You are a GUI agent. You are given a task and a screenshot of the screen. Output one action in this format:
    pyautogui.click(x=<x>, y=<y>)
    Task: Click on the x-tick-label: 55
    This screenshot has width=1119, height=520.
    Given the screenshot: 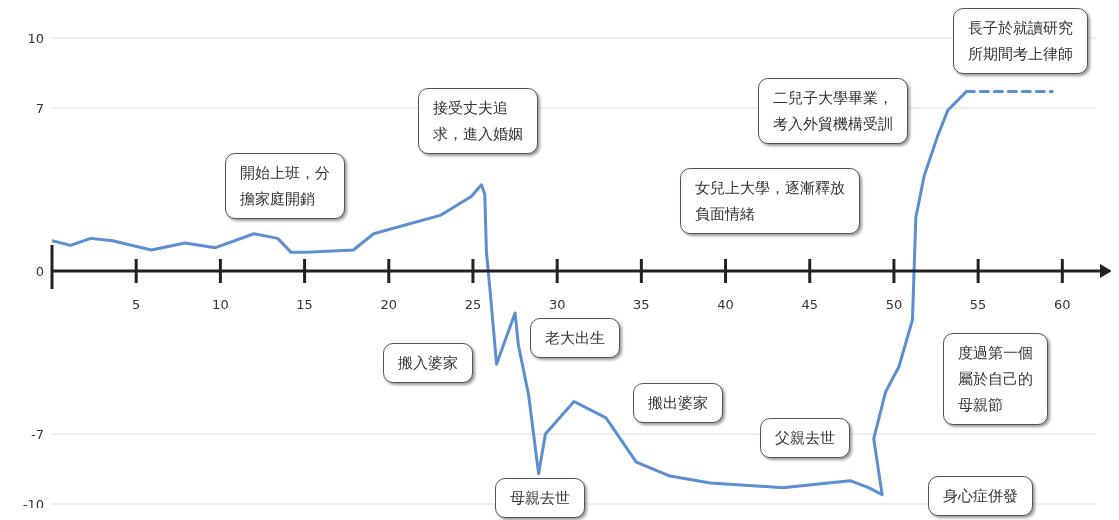 What is the action you would take?
    pyautogui.click(x=978, y=304)
    